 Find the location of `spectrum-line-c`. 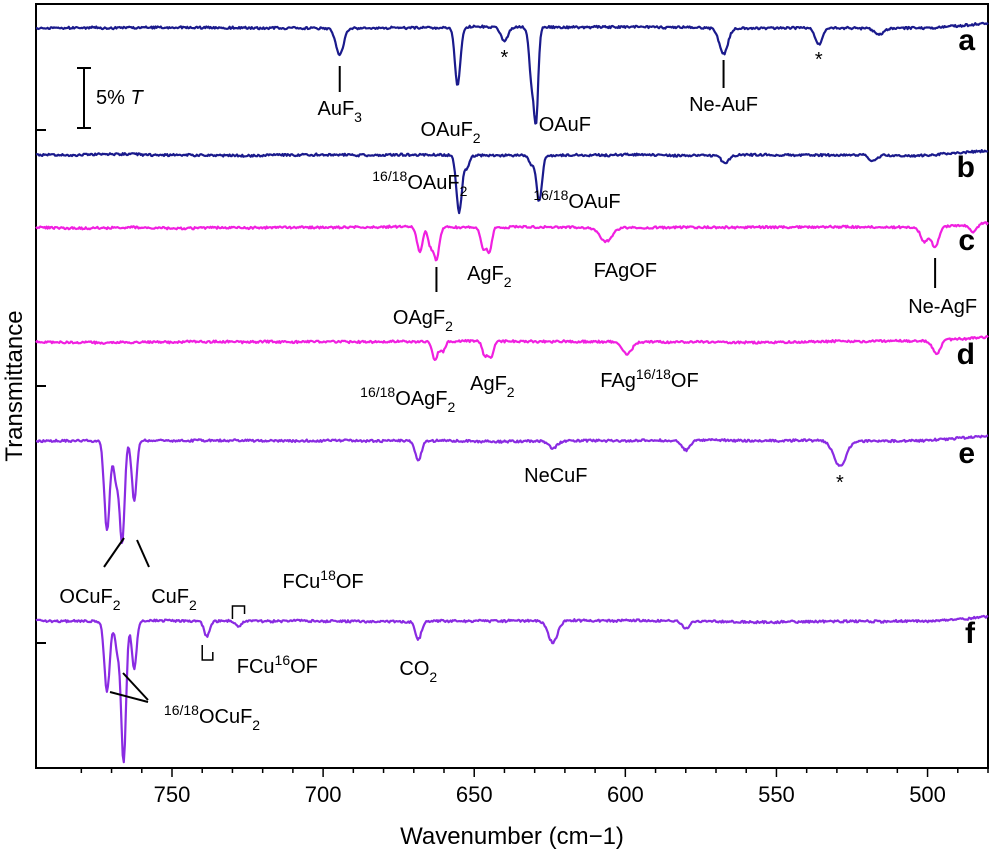

spectrum-line-c is located at coordinates (512, 241).